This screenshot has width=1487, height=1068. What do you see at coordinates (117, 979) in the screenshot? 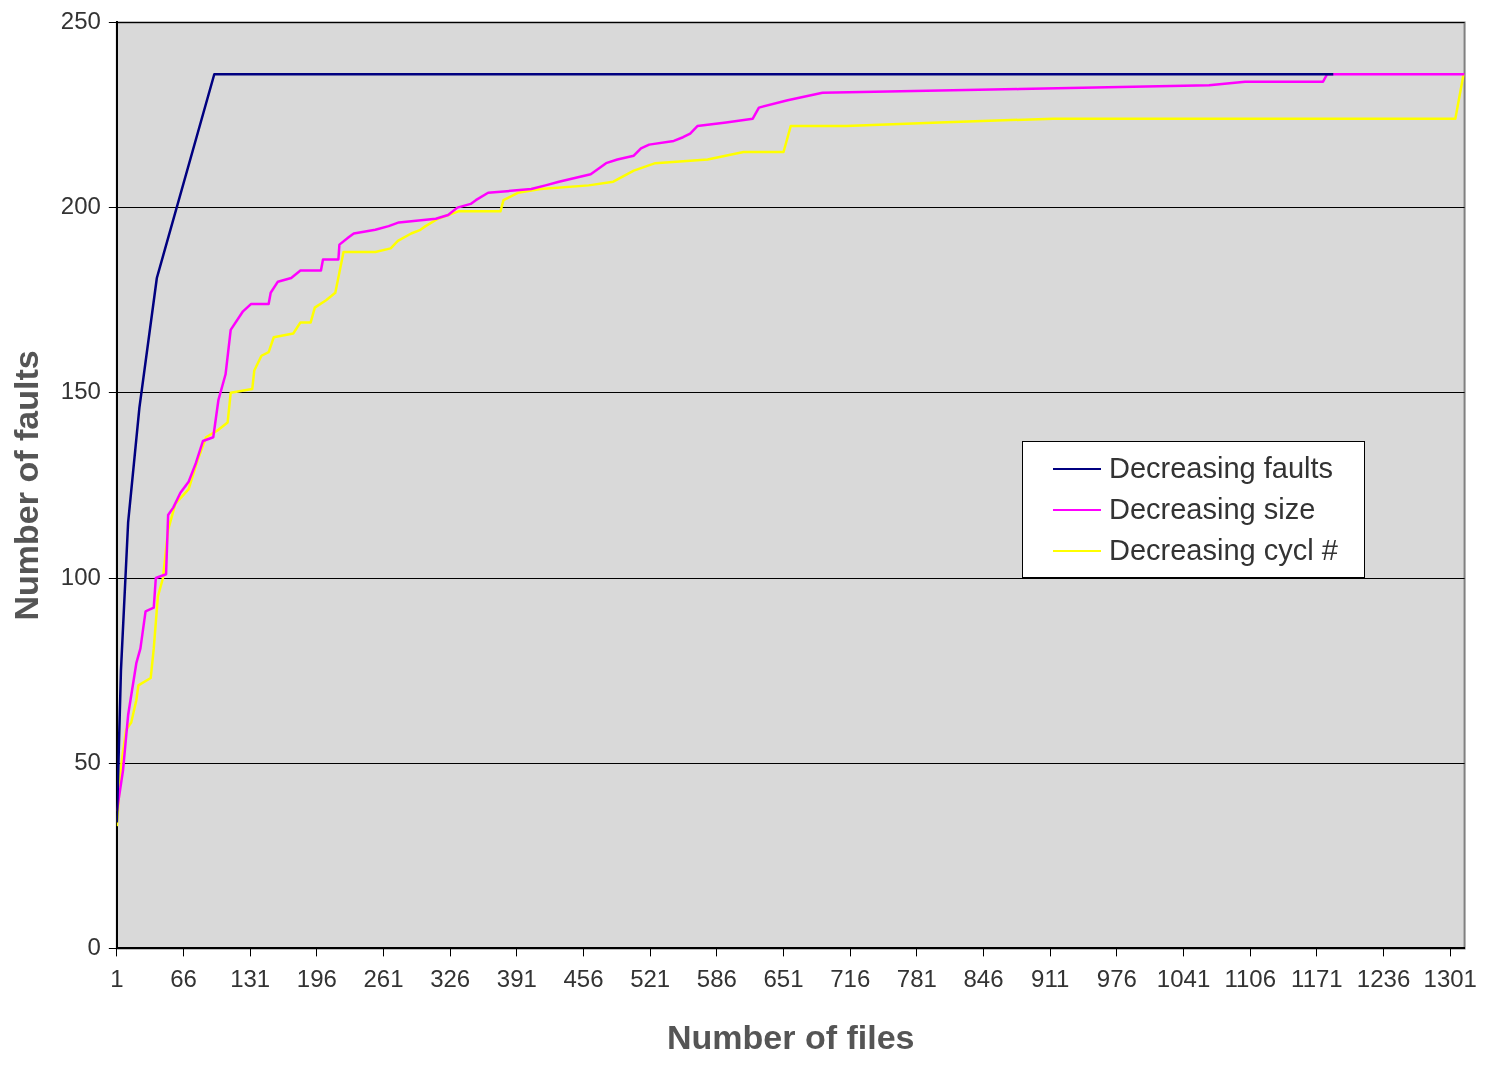
I see `x-tick-label: 1` at bounding box center [117, 979].